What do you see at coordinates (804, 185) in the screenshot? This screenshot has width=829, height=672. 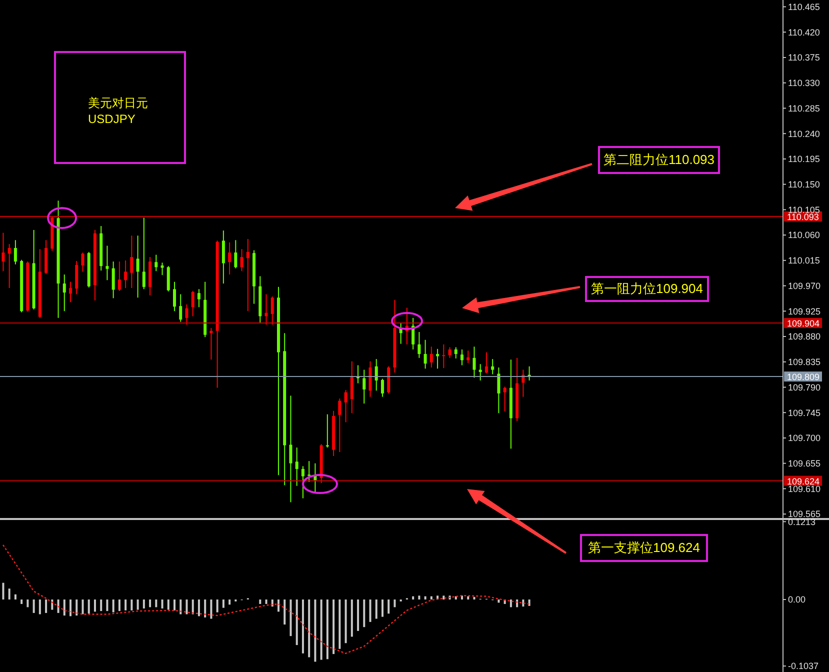 I see `y-tick-label: 110.150` at bounding box center [804, 185].